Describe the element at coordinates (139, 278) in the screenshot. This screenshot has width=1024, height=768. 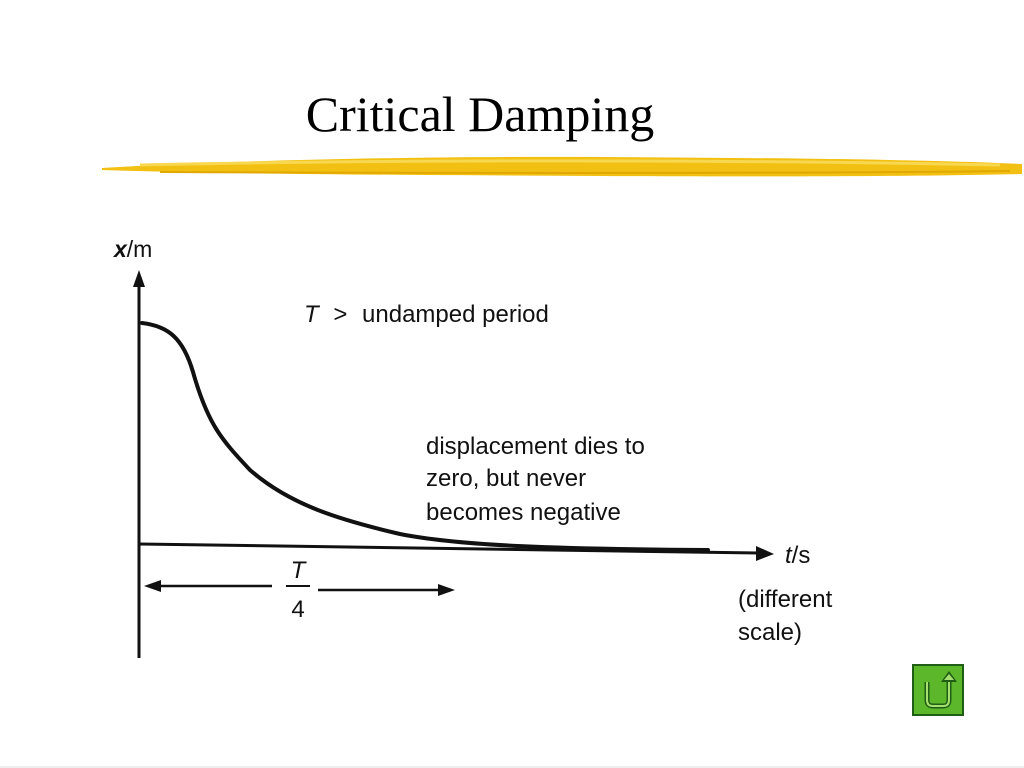
I see `y-axis-arrowhead` at that location.